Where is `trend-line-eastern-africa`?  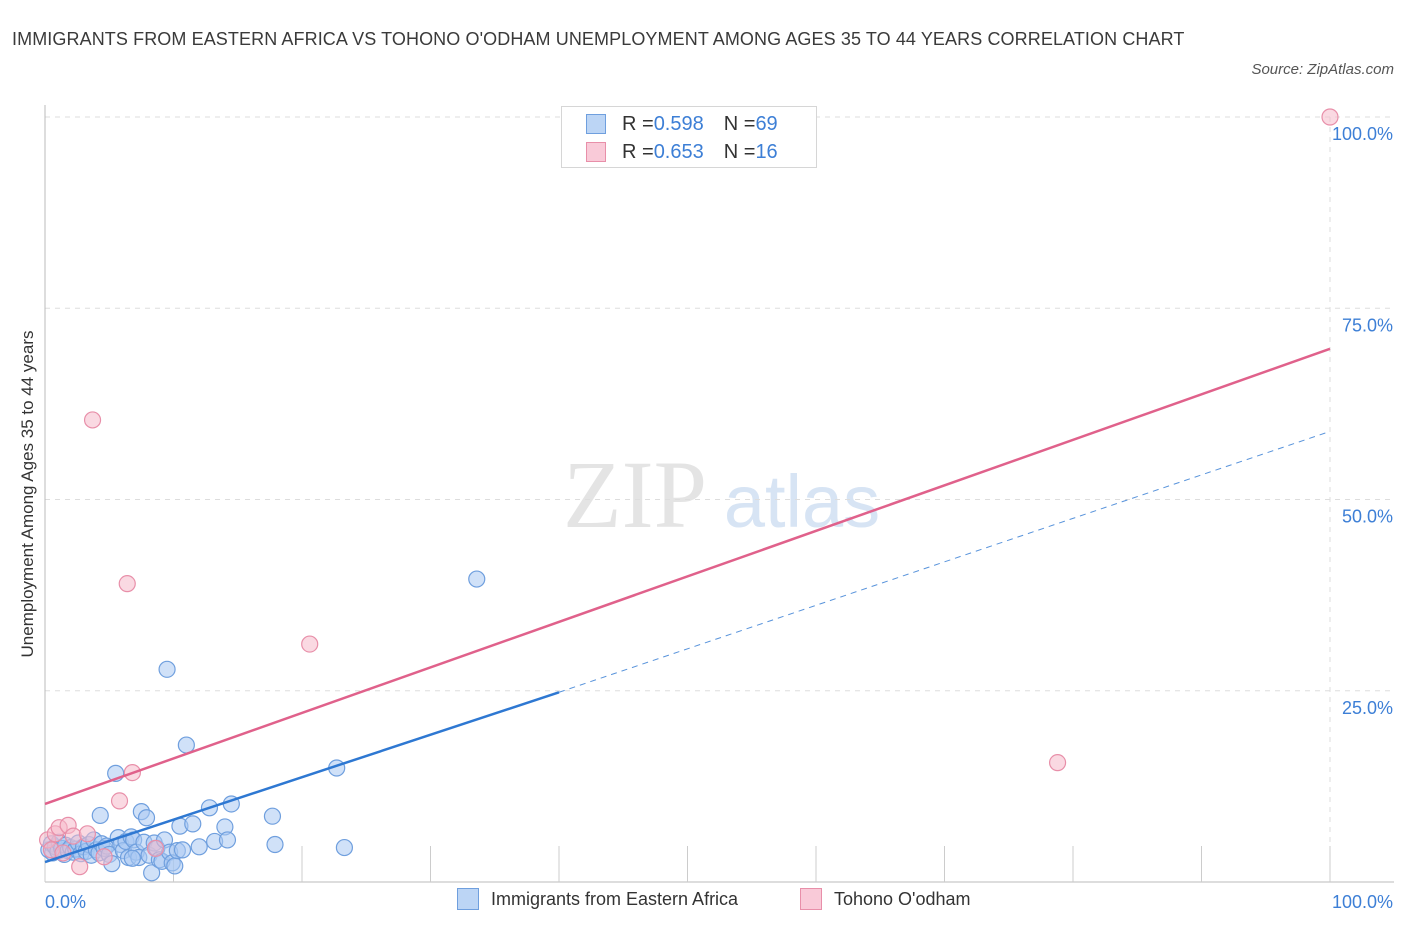 trend-line-eastern-africa is located at coordinates (302, 777).